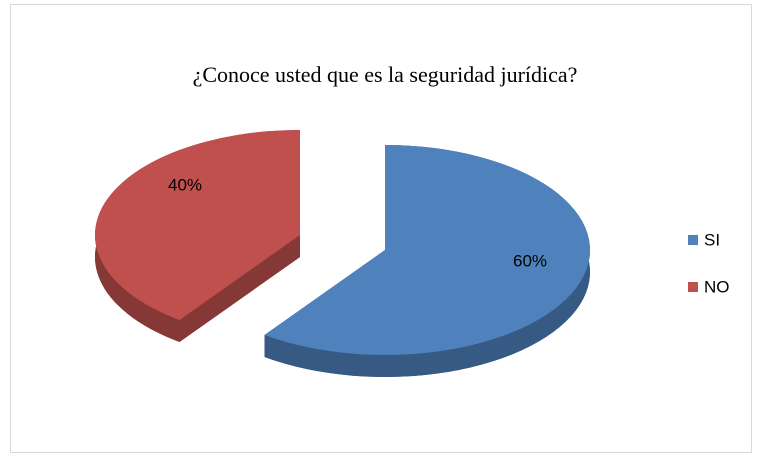  What do you see at coordinates (717, 286) in the screenshot?
I see `legend-label: NO` at bounding box center [717, 286].